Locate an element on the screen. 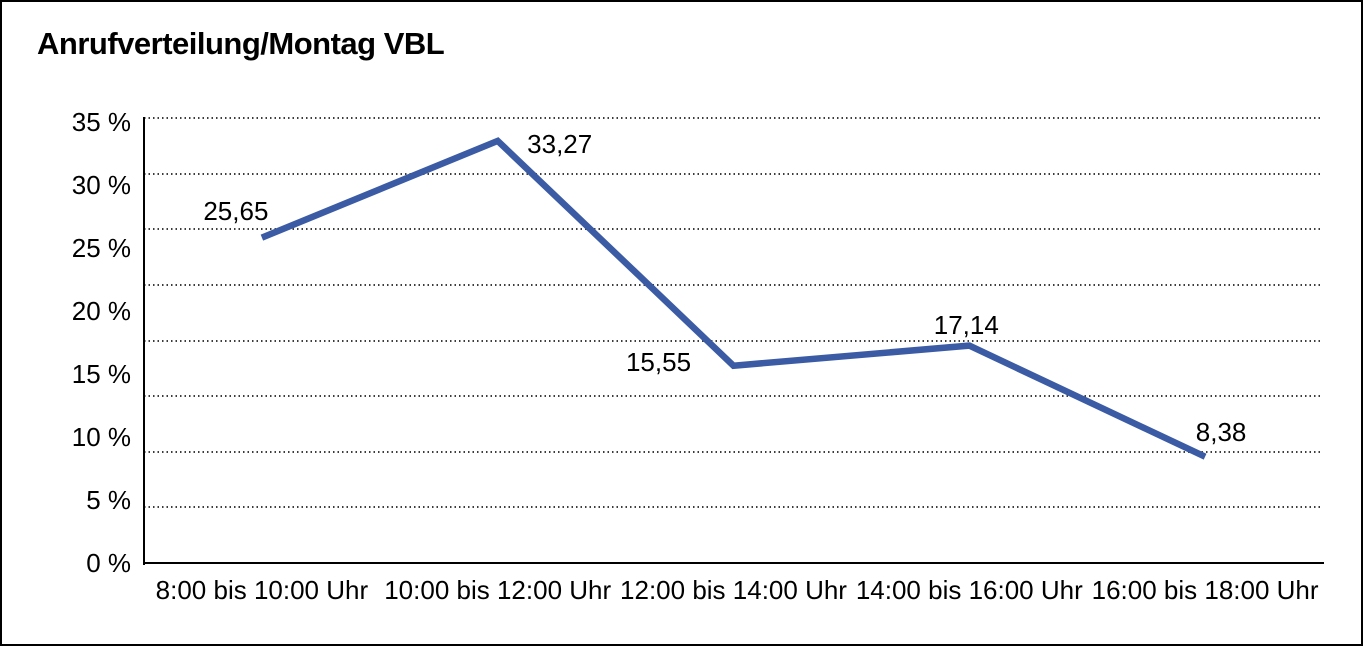  y-axis-tick-label: 15 % is located at coordinates (101, 374).